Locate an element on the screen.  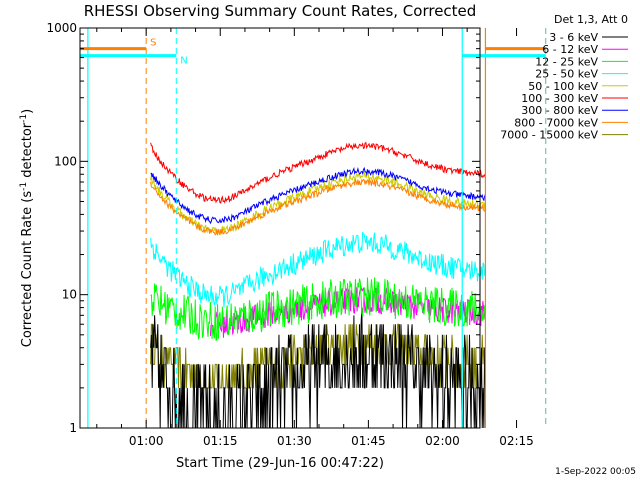
legend-label: 100 - 300 keV is located at coordinates (559, 98).